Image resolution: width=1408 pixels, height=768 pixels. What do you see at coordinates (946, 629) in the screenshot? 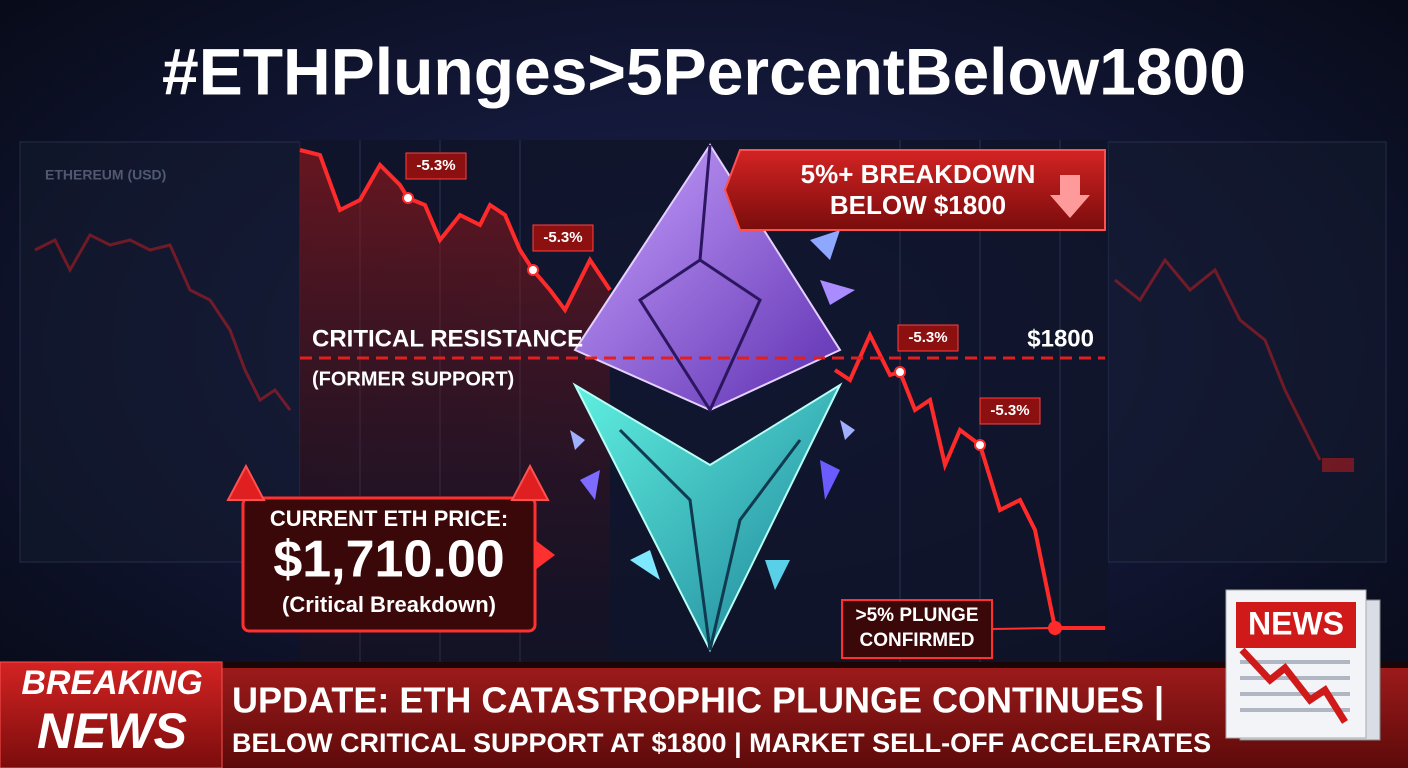
I see `plunge-tag: >5% PLUNGE CONFIRMED` at bounding box center [946, 629].